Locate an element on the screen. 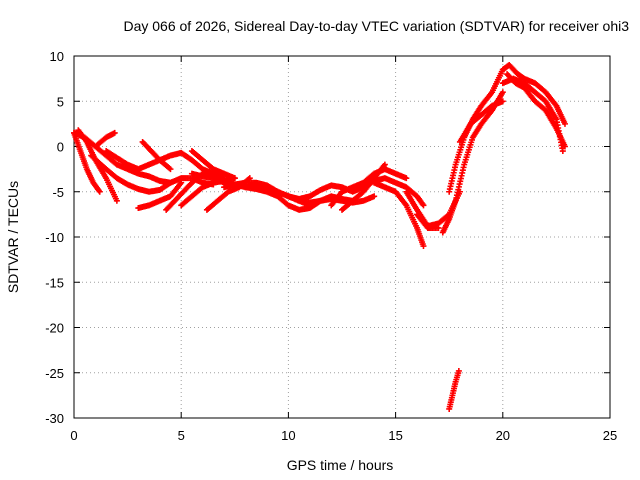 The image size is (640, 480). y-axis-label: SDTVAR / TECUs is located at coordinates (13, 237).